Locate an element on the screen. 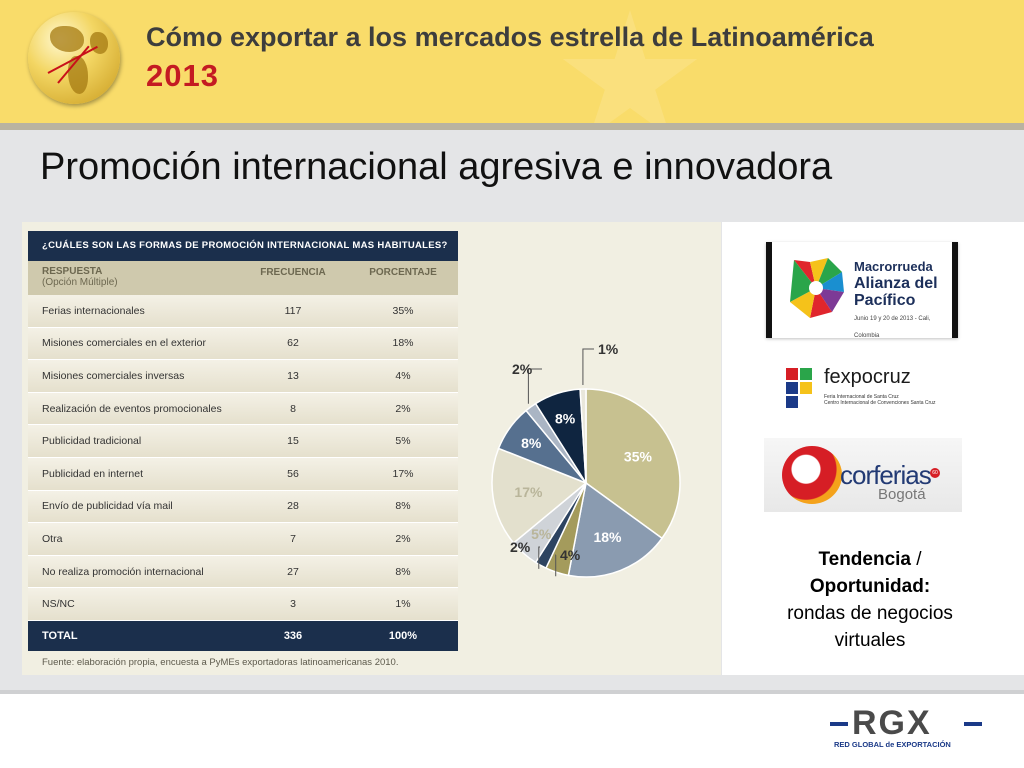 The height and width of the screenshot is (768, 1024). row-label: Misiones comerciales en el exterior is located at coordinates (124, 343).